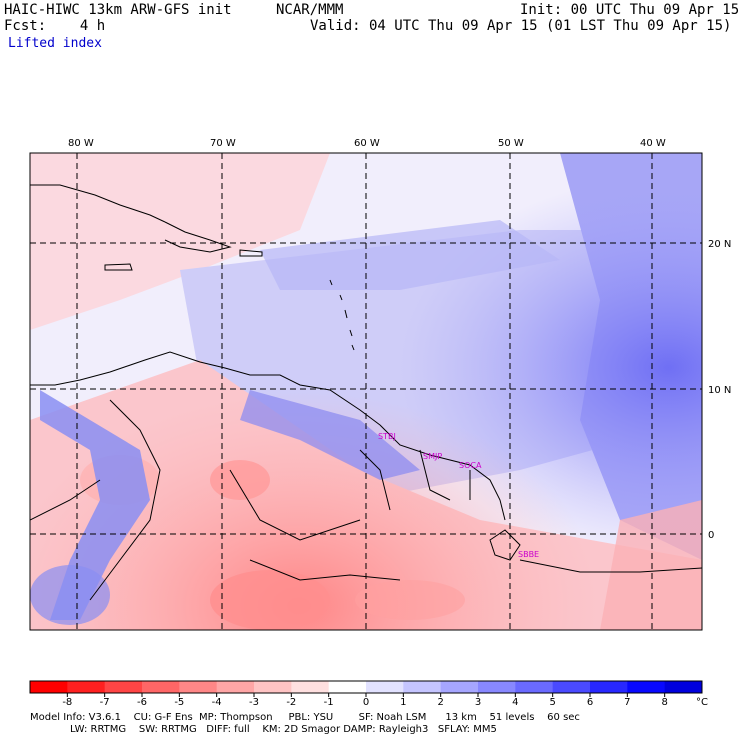 This screenshot has height=740, width=740. I want to click on colorbar-tick-label: 4, so click(515, 702).